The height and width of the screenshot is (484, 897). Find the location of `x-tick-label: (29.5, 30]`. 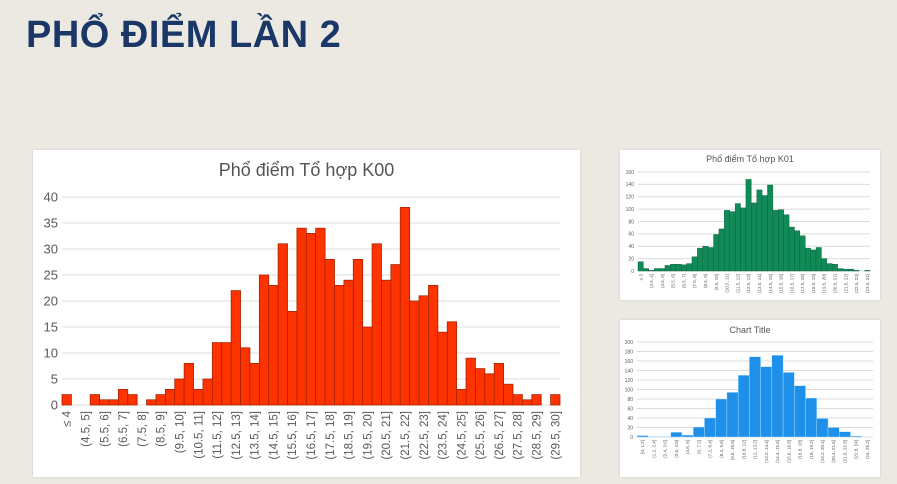

x-tick-label: (29.5, 30] is located at coordinates (556, 435).